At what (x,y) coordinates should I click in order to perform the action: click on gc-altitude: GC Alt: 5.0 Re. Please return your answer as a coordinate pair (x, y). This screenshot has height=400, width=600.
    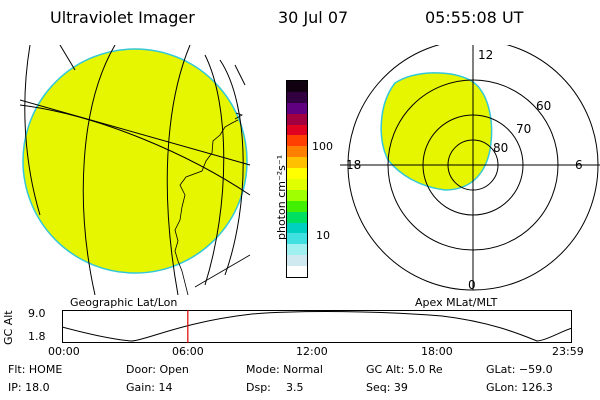
    Looking at the image, I should click on (404, 369).